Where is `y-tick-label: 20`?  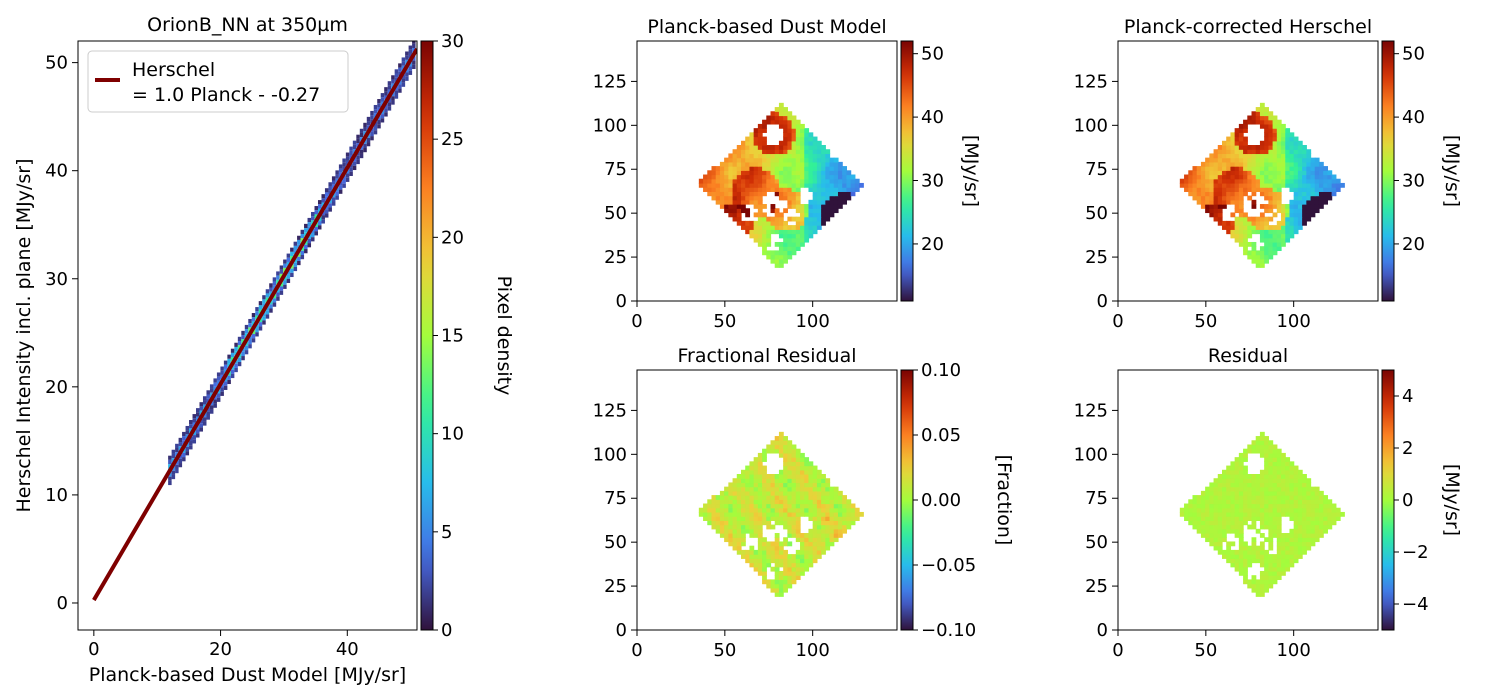 y-tick-label: 20 is located at coordinates (56, 387).